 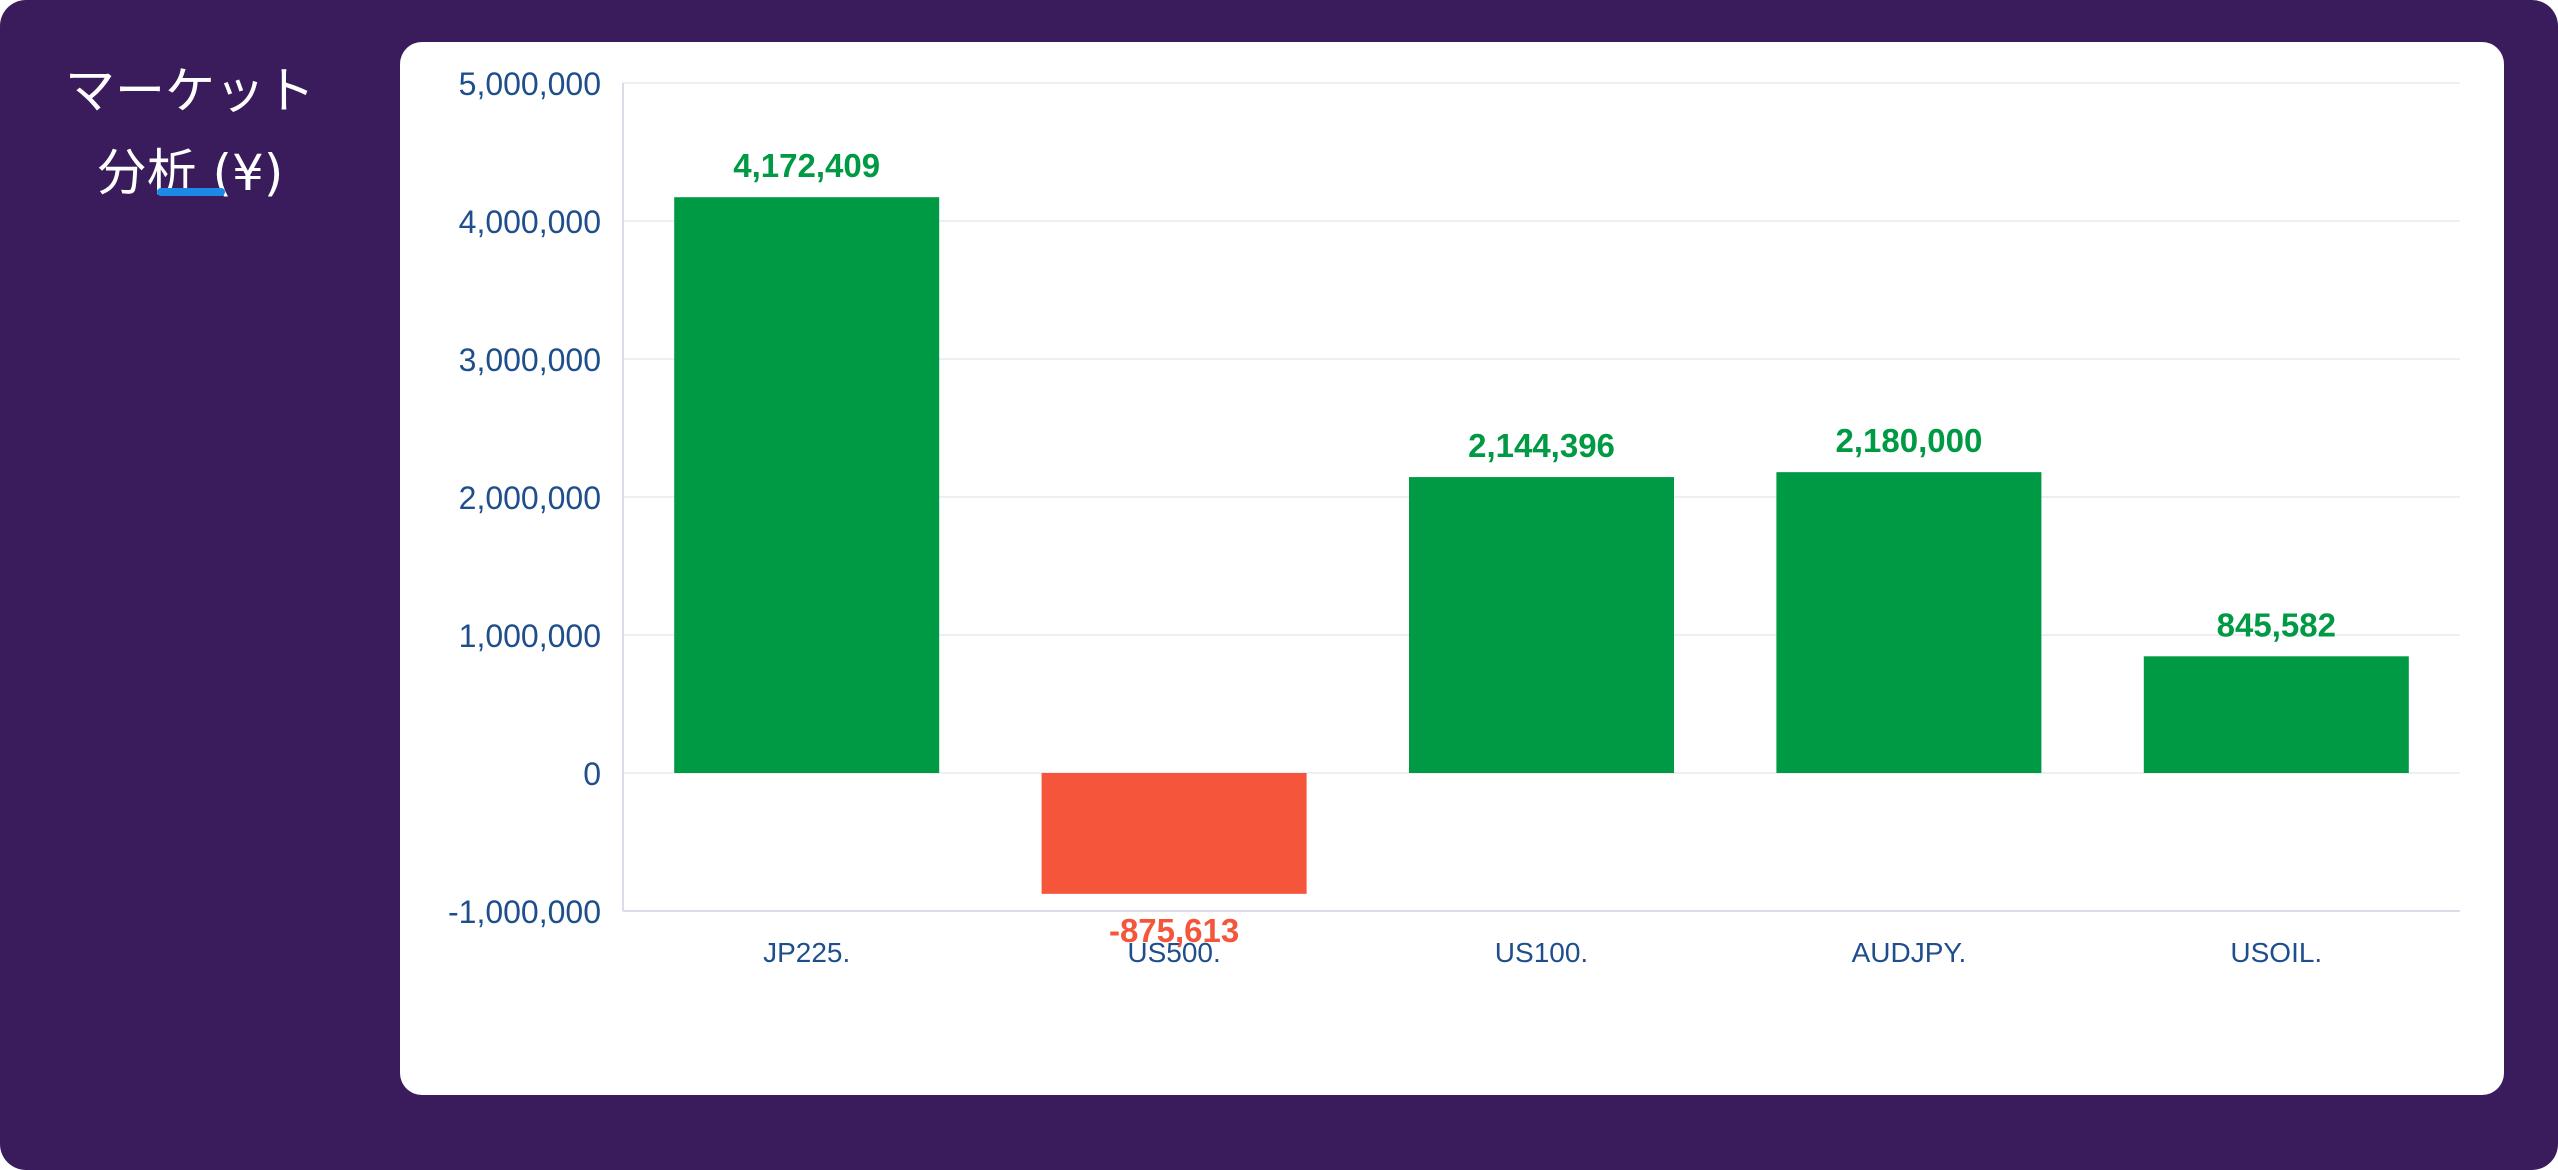 What do you see at coordinates (524, 912) in the screenshot?
I see `y-tick-label: -1,000,000` at bounding box center [524, 912].